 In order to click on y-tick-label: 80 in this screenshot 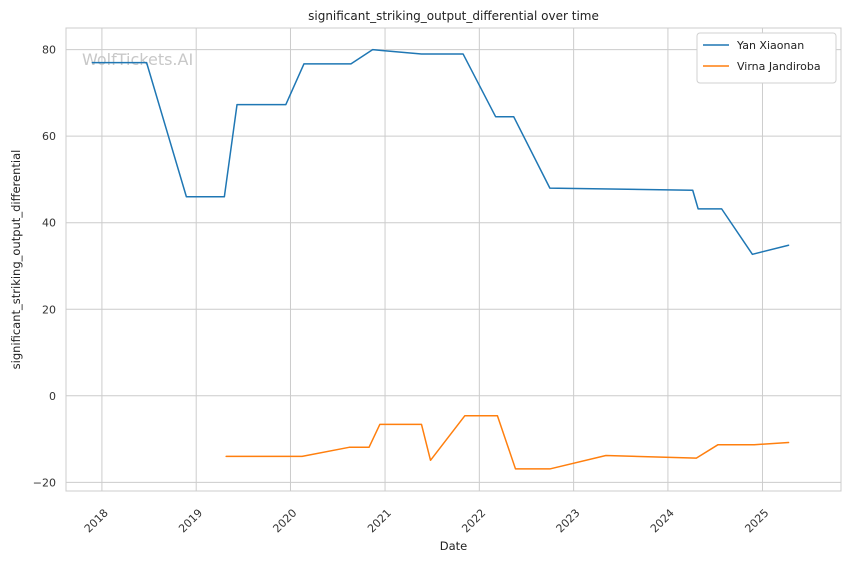, I will do `click(49, 50)`.